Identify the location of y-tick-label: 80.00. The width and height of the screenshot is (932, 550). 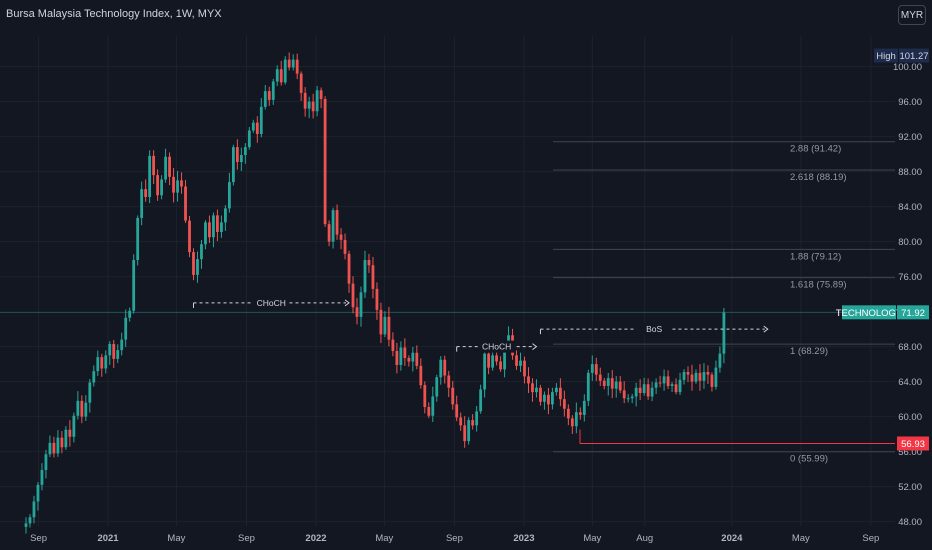
(910, 242).